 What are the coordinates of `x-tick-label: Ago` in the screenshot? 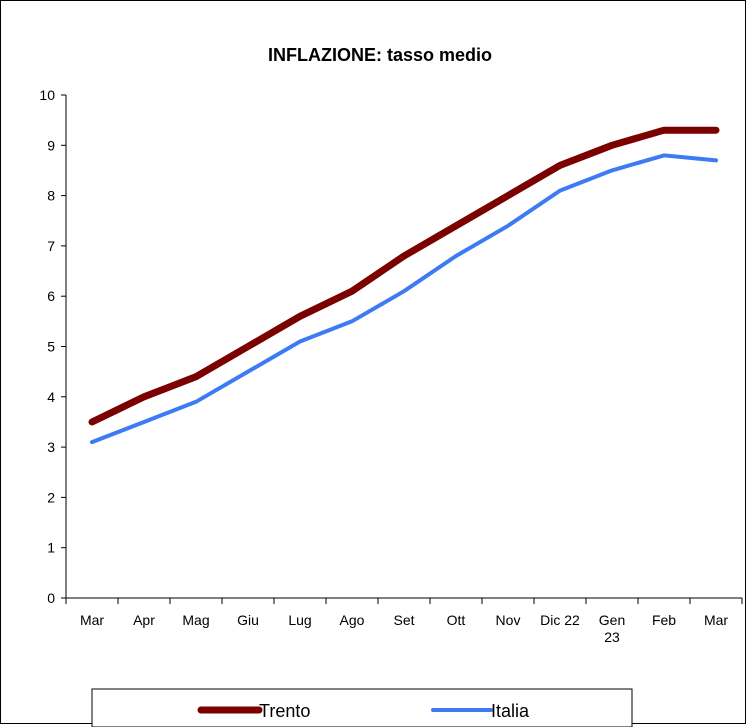 It's located at (352, 620).